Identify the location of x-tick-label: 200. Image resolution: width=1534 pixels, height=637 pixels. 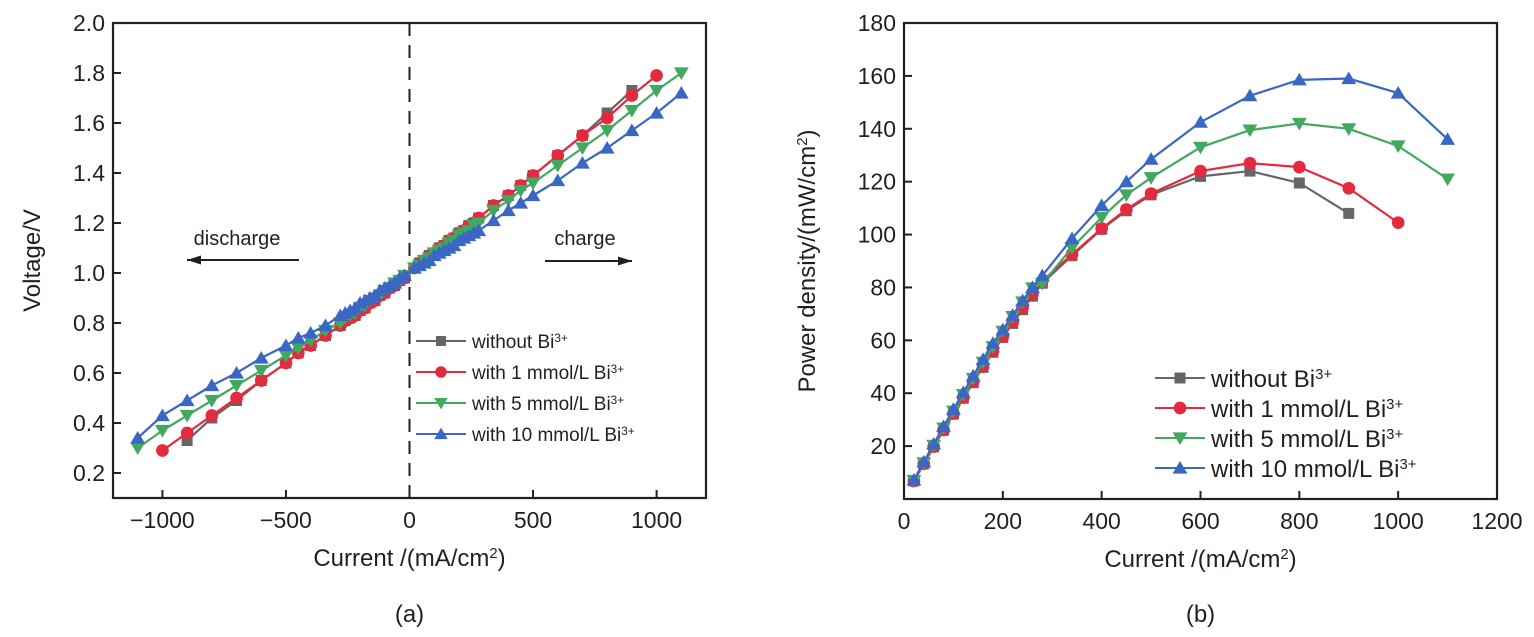
(1003, 521).